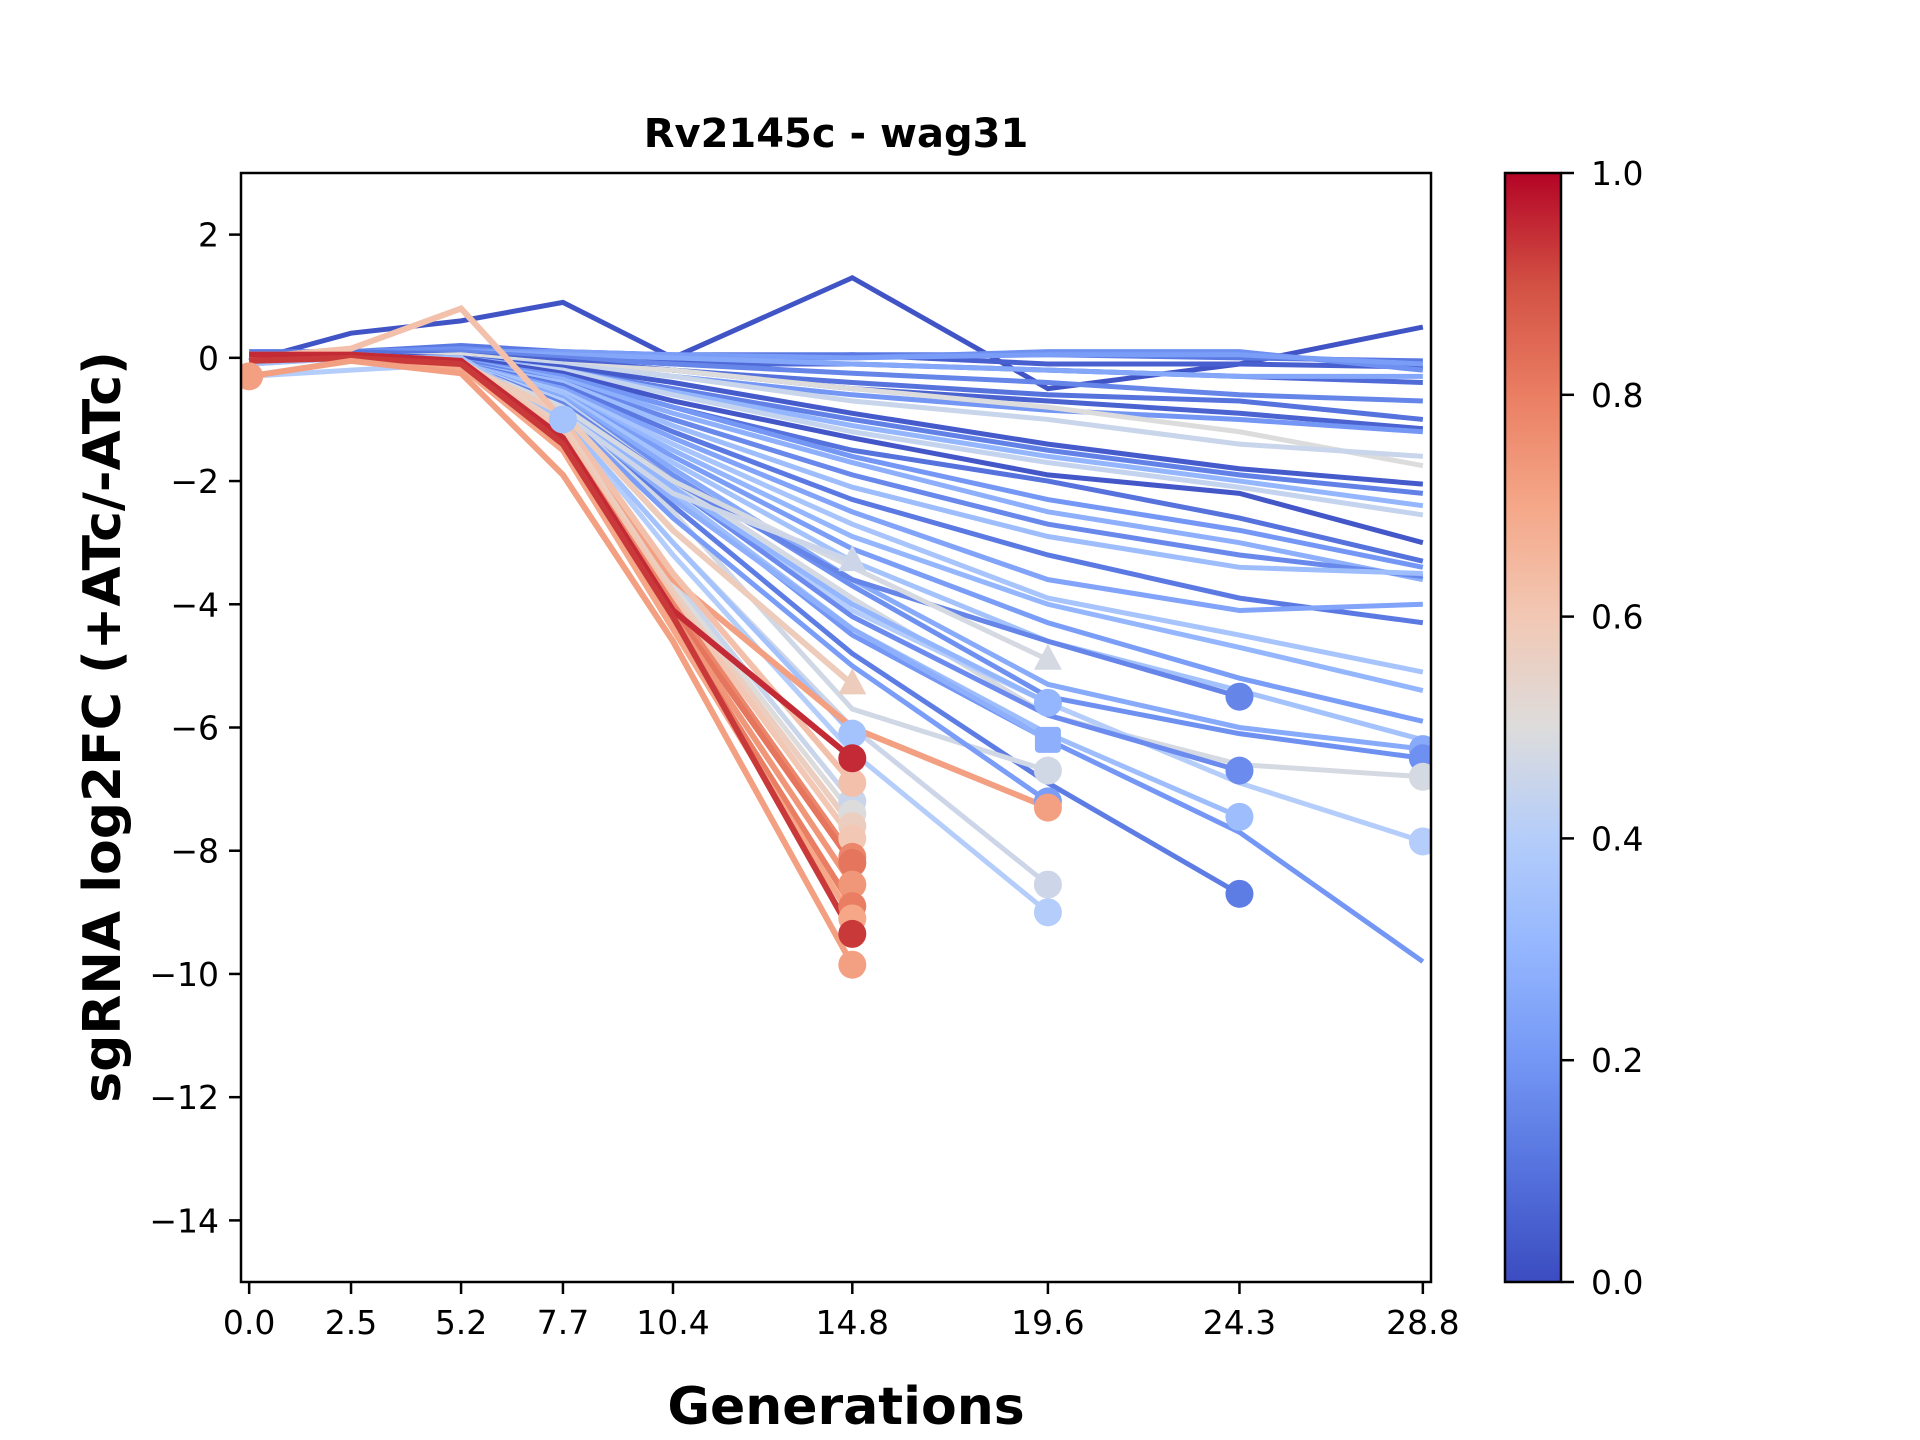 Image resolution: width=1920 pixels, height=1440 pixels. I want to click on y-axis: 2 0 −2 −4 −6 −8 −10 −12 −14, so click(195, 728).